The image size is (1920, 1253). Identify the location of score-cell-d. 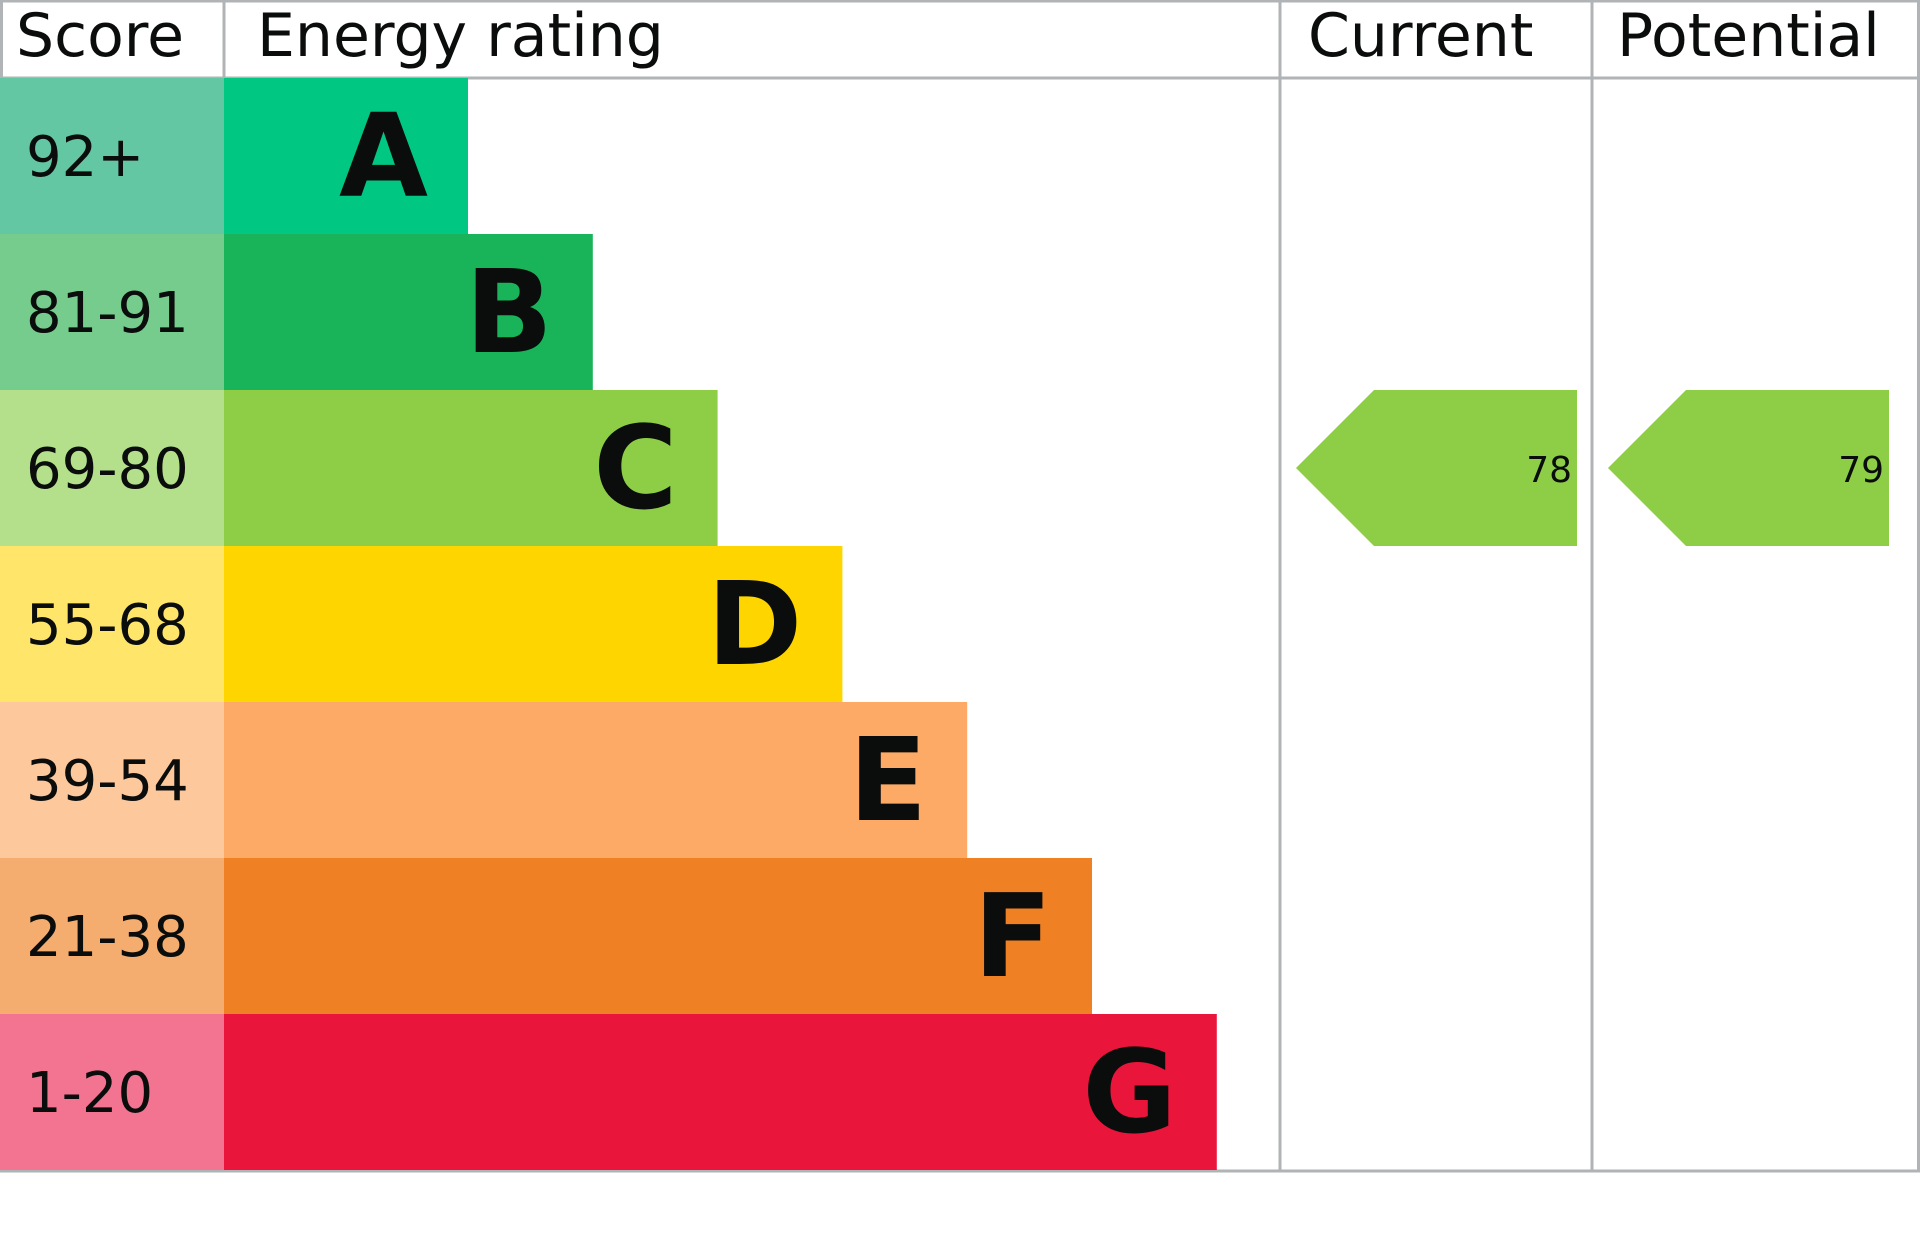
(112, 624).